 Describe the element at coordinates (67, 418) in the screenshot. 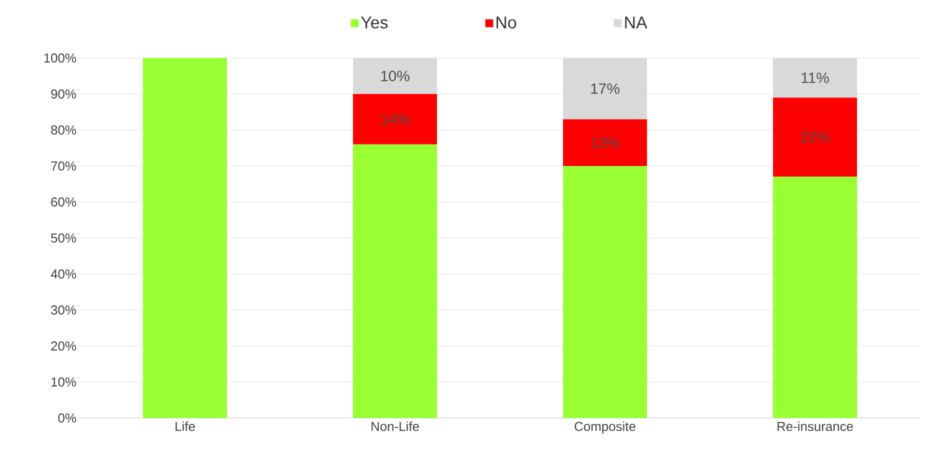

I see `y-tick-label: 0%` at that location.